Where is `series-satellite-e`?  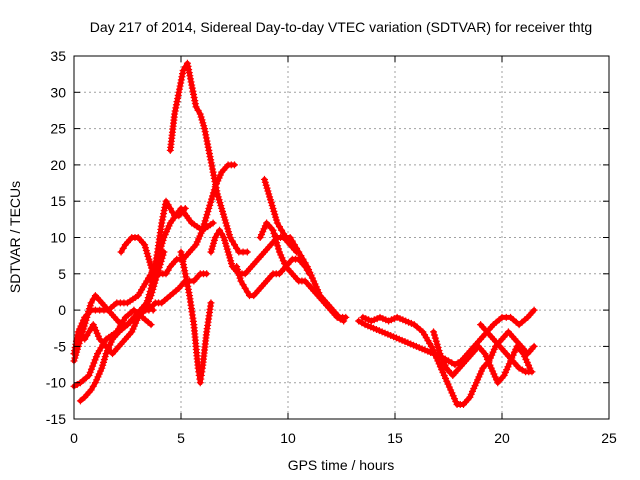
series-satellite-e is located at coordinates (113, 328).